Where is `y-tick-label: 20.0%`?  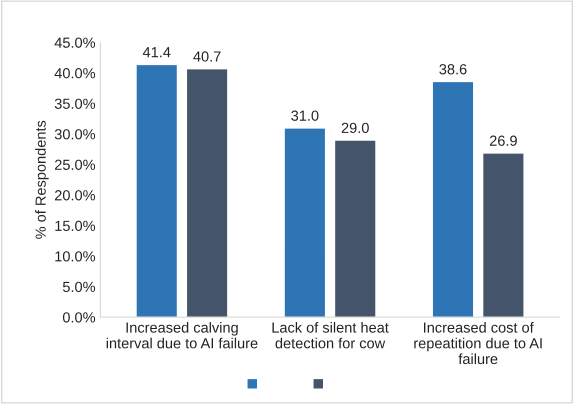
y-tick-label: 20.0% is located at coordinates (75, 195).